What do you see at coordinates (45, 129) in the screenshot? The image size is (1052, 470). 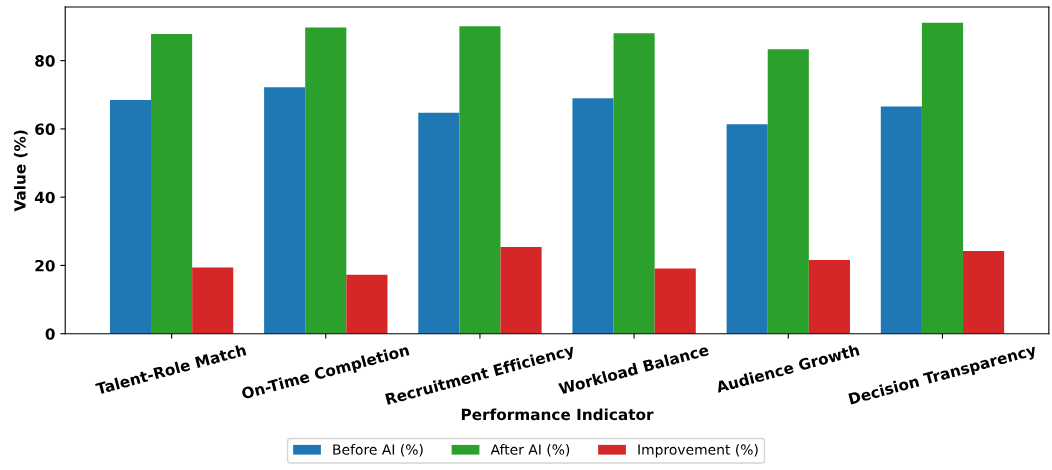 I see `y-tick-label: 60` at bounding box center [45, 129].